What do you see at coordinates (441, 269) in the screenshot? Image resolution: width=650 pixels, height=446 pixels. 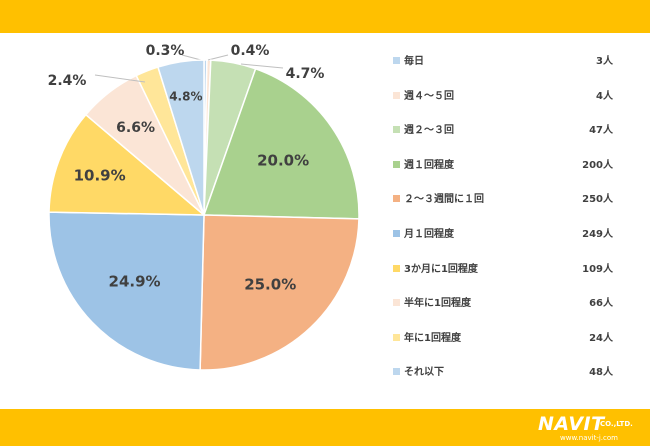 I see `legend-label: 3か月に1回程度` at bounding box center [441, 269].